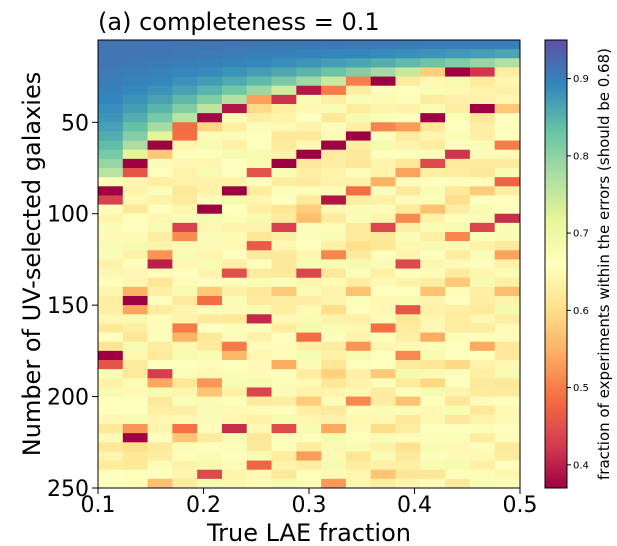 The width and height of the screenshot is (617, 546). I want to click on x-tick-label: 0.1, so click(98, 505).